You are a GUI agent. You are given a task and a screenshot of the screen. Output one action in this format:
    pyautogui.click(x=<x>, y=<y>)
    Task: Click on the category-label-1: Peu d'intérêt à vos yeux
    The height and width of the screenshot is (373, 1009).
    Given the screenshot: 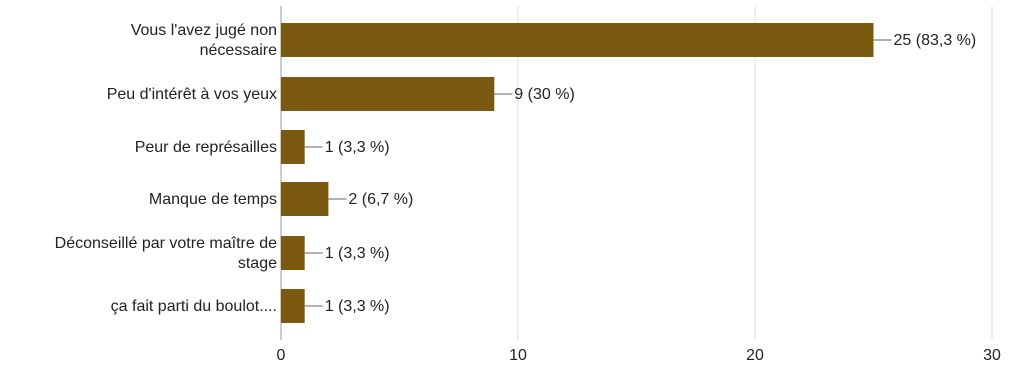 What is the action you would take?
    pyautogui.click(x=192, y=94)
    